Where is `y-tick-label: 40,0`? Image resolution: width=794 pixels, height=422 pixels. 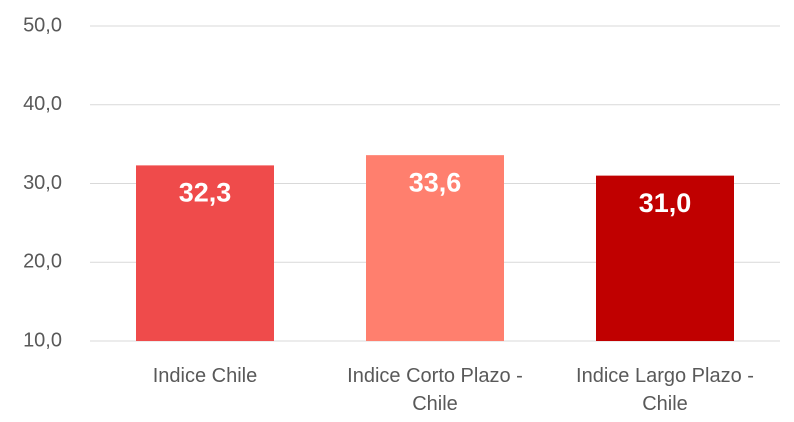 y-tick-label: 40,0 is located at coordinates (42, 104).